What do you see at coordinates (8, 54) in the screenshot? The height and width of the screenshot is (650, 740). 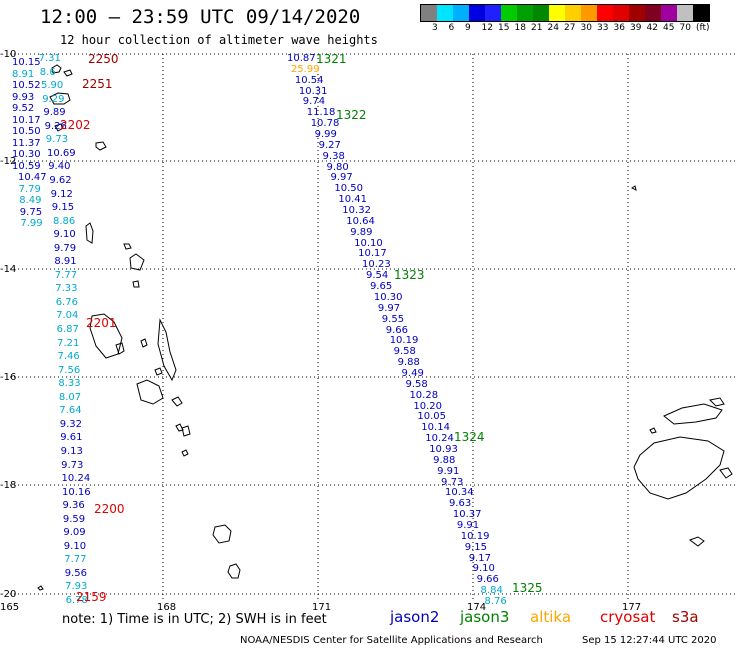 I see `lat-label: -10` at bounding box center [8, 54].